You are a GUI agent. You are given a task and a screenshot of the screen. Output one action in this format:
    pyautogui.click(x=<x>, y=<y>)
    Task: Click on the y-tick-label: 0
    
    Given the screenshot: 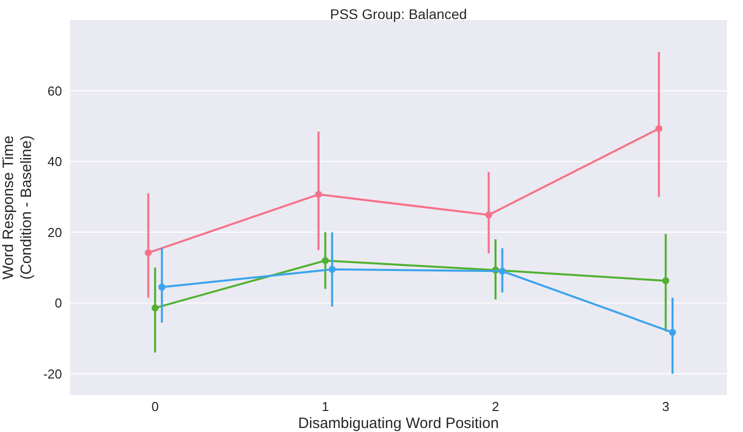 What is the action you would take?
    pyautogui.click(x=58, y=303)
    